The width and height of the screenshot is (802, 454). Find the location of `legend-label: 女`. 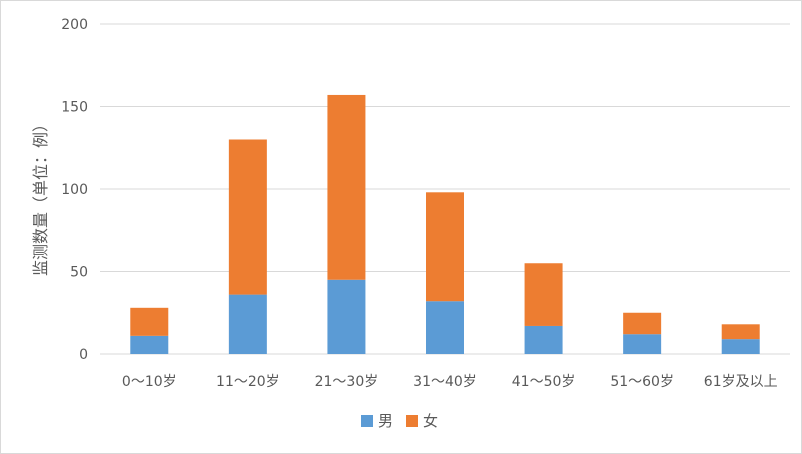

legend-label: 女 is located at coordinates (430, 421).